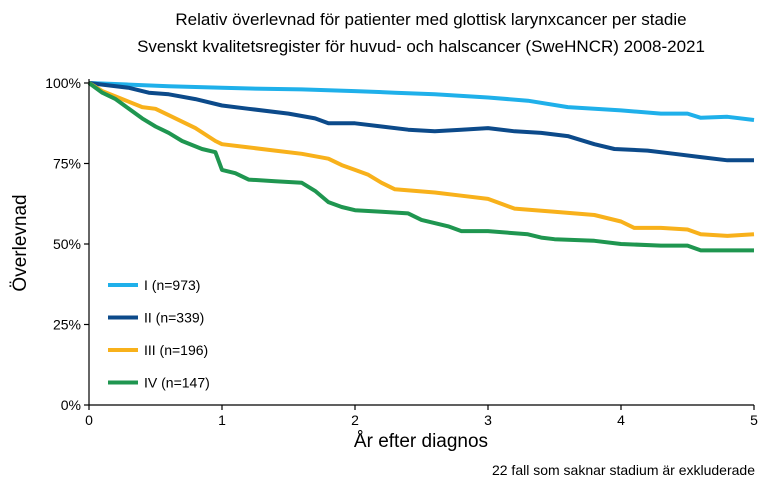 The image size is (765, 491). What do you see at coordinates (222, 420) in the screenshot?
I see `x-tick-label: 1` at bounding box center [222, 420].